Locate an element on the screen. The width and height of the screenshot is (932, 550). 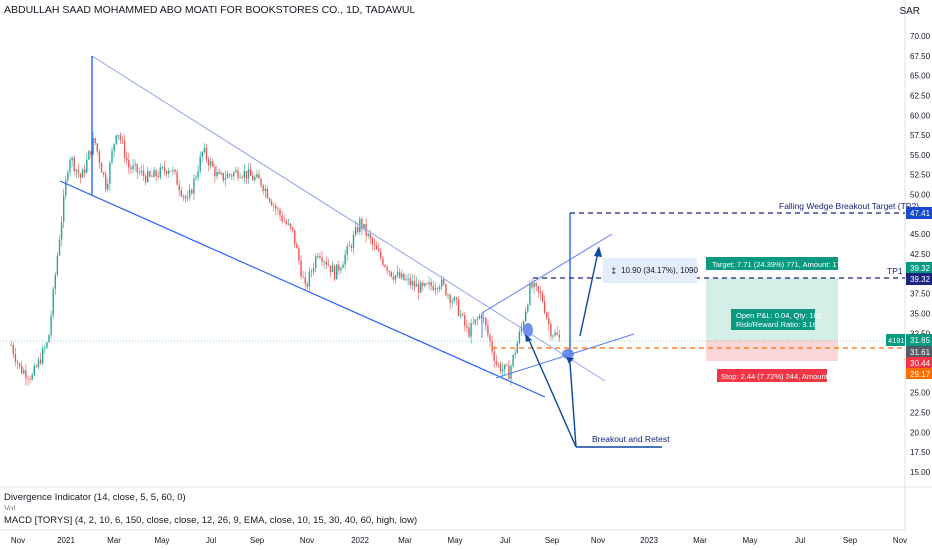
breakout-circle is located at coordinates (528, 330).